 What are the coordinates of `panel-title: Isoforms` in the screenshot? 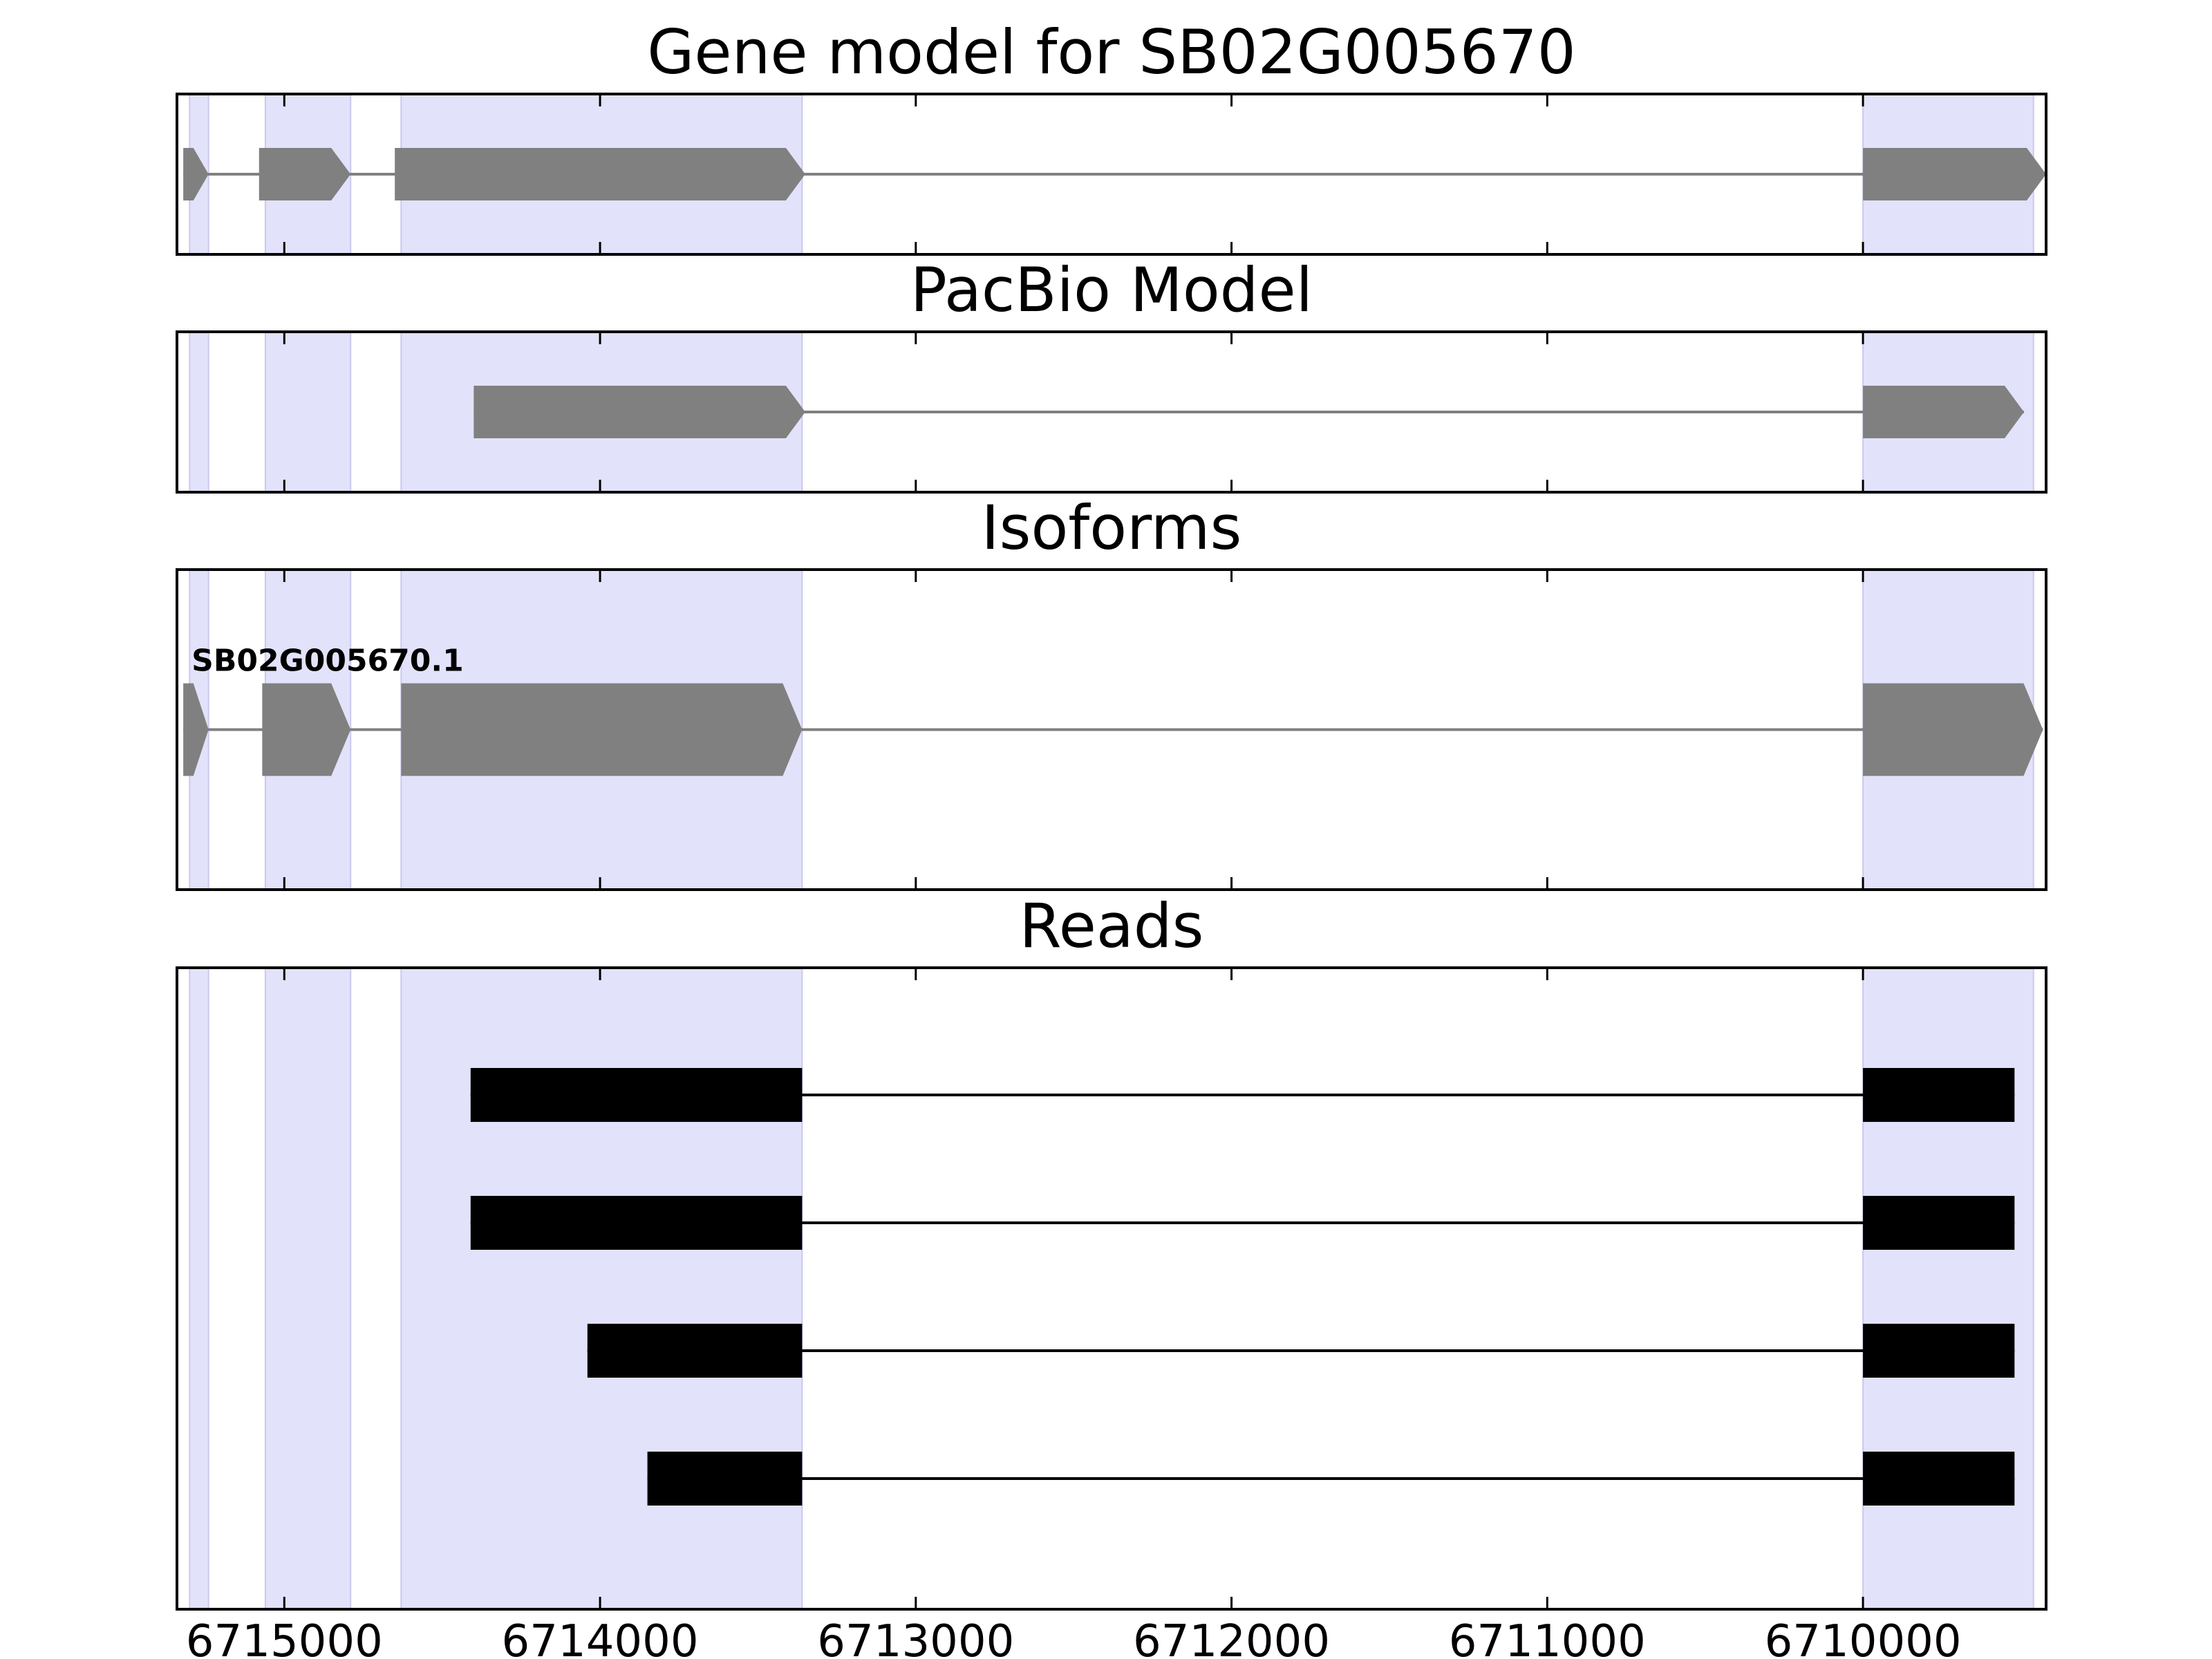 It's located at (1112, 527).